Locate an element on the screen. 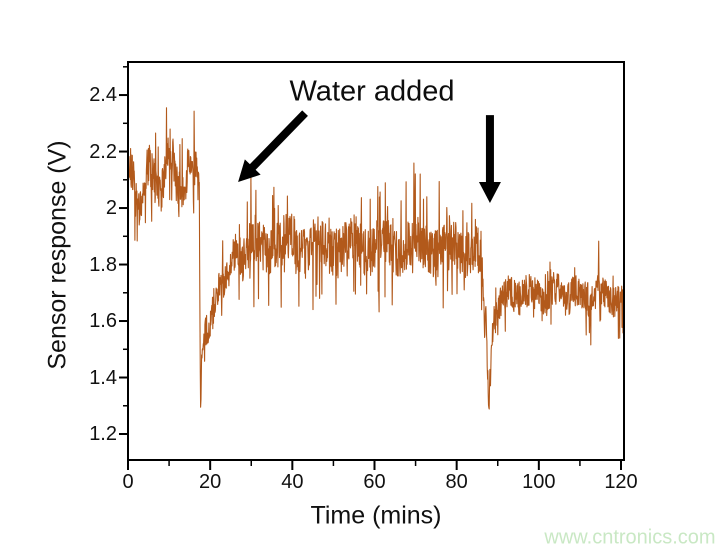 The height and width of the screenshot is (555, 725). y-tick-label-3: 1.8 is located at coordinates (103, 264).